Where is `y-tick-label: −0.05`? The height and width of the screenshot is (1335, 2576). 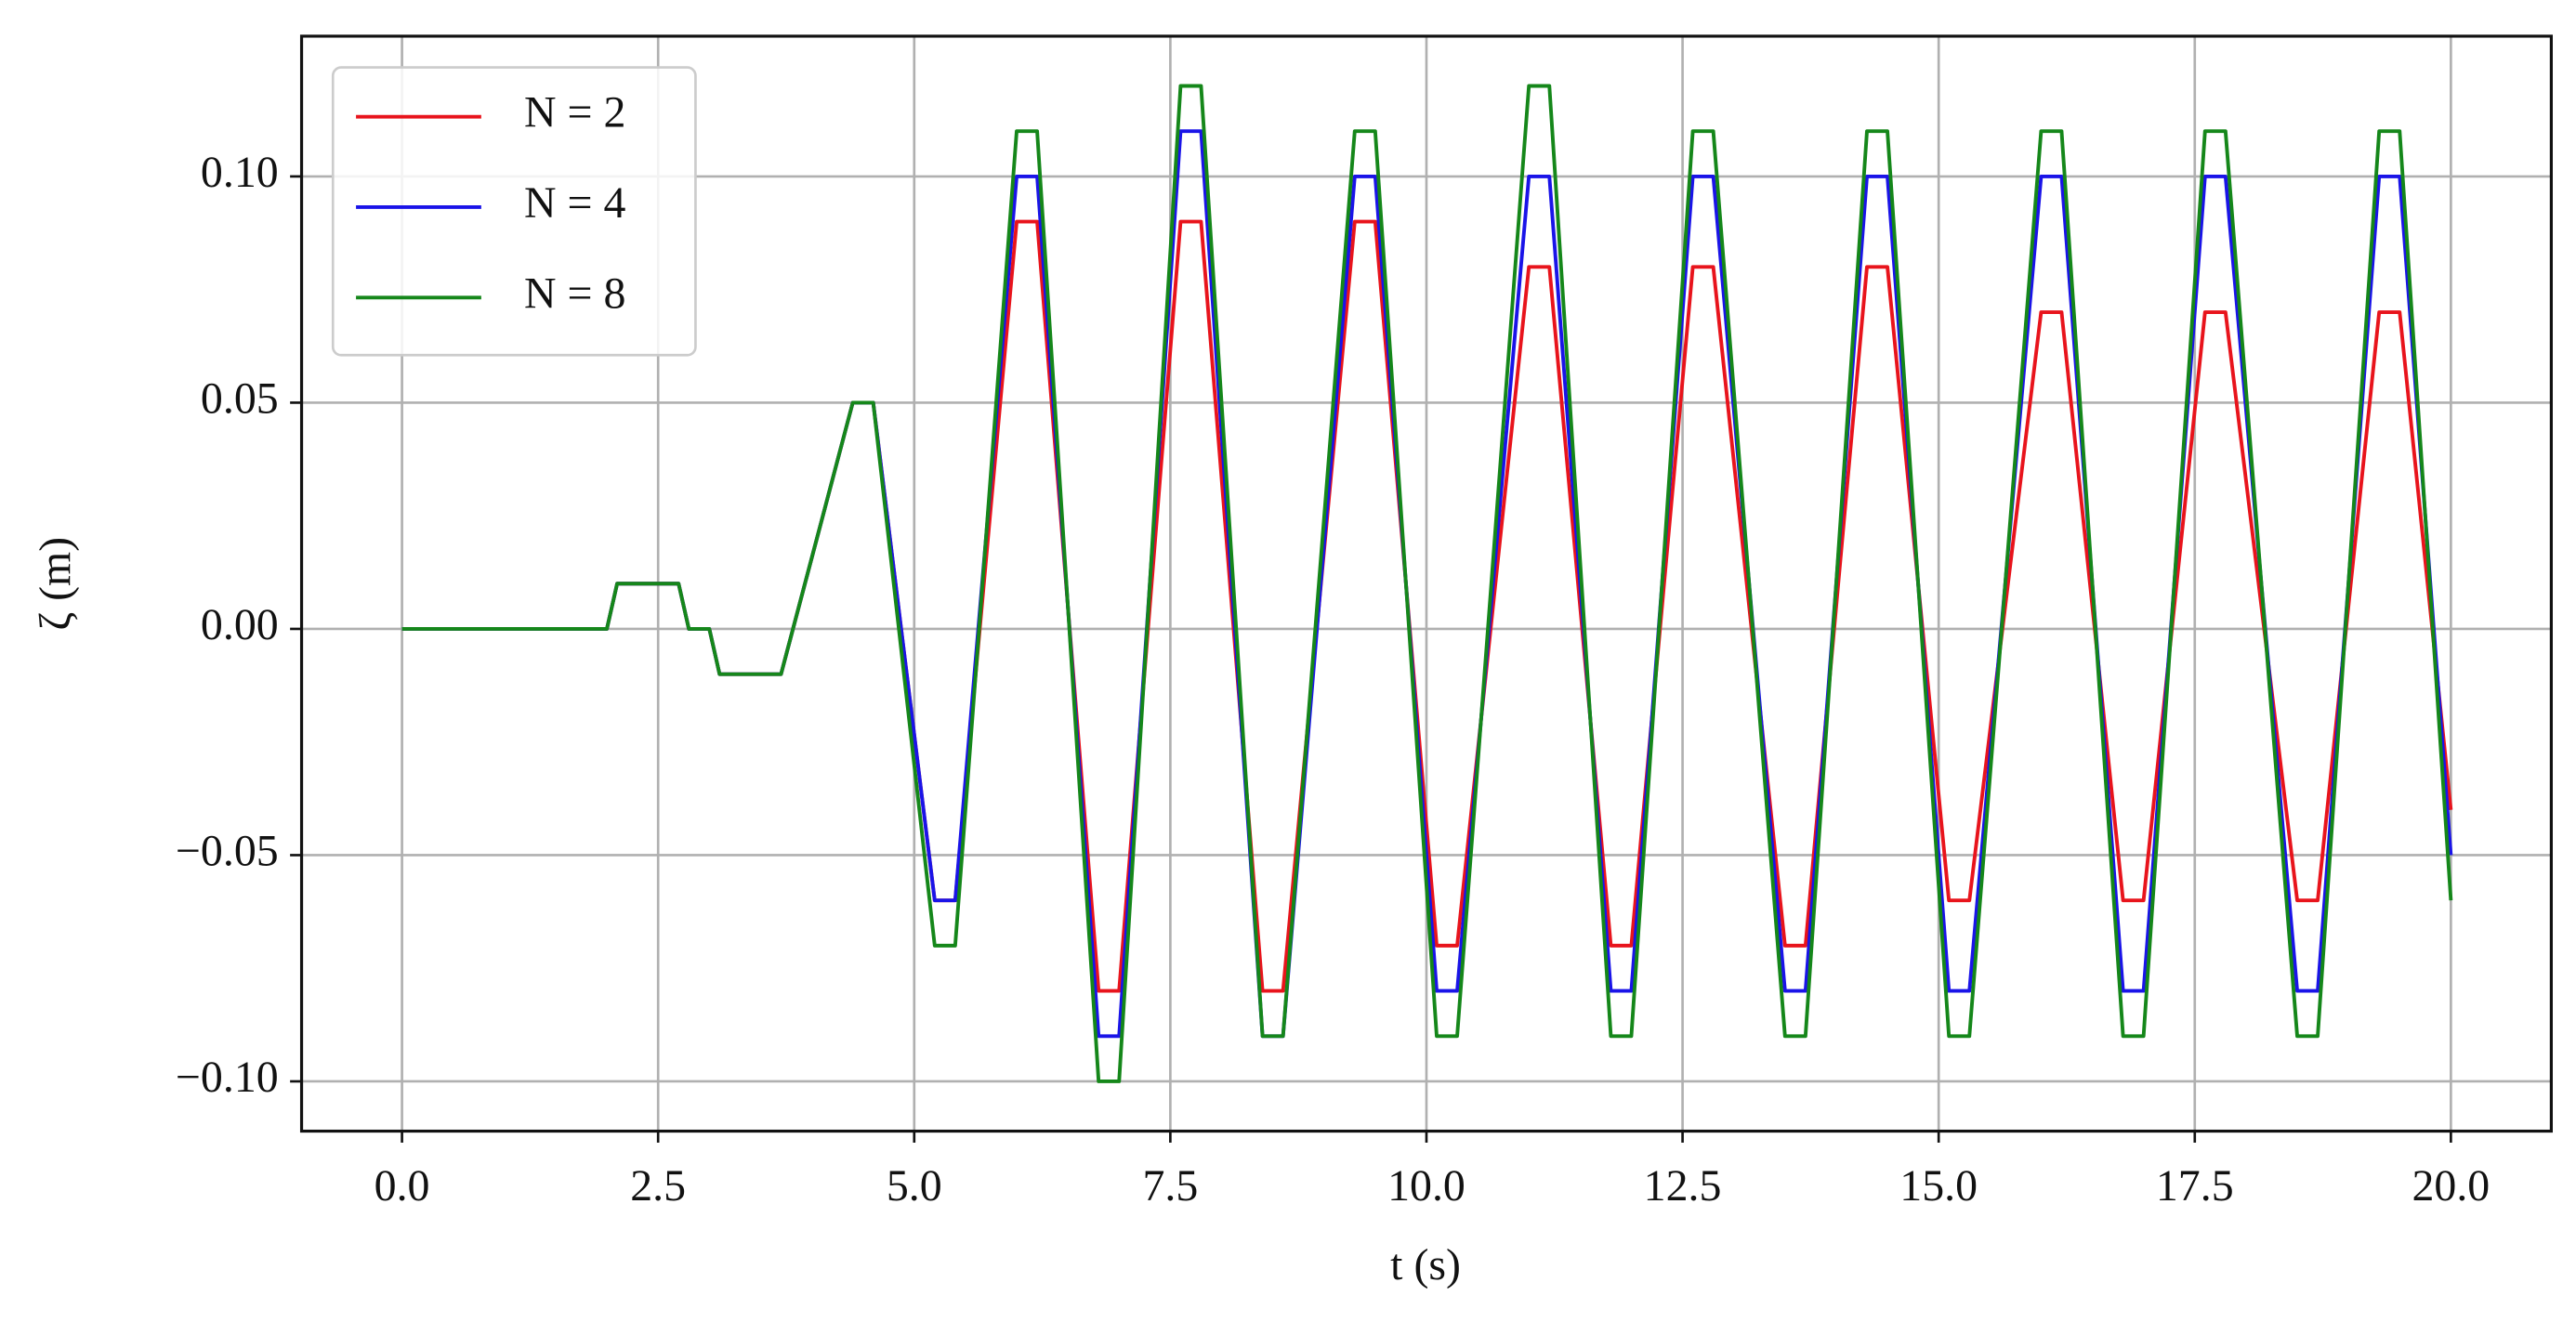 y-tick-label: −0.05 is located at coordinates (227, 851).